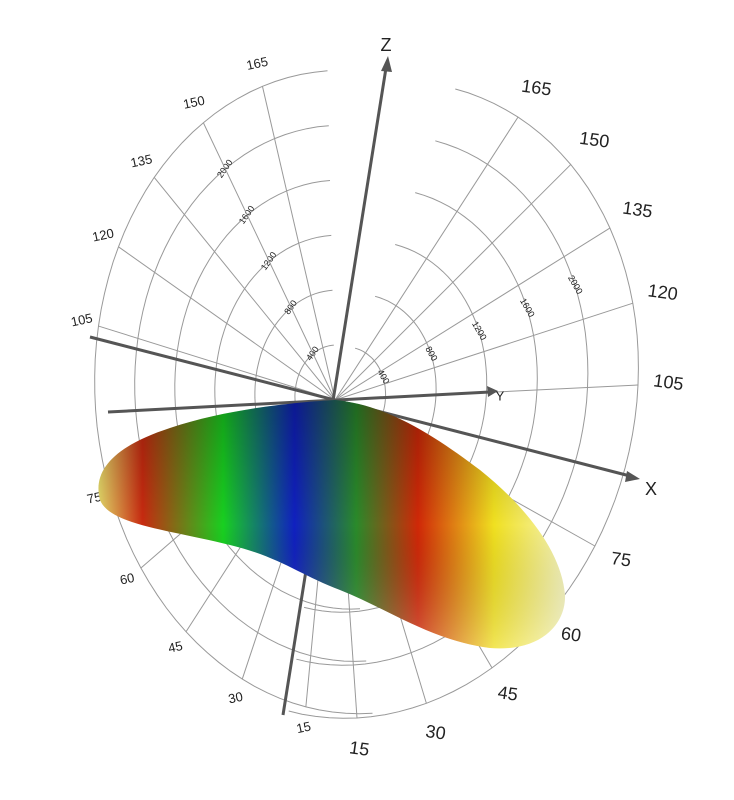  What do you see at coordinates (492, 391) in the screenshot?
I see `y-arrow` at bounding box center [492, 391].